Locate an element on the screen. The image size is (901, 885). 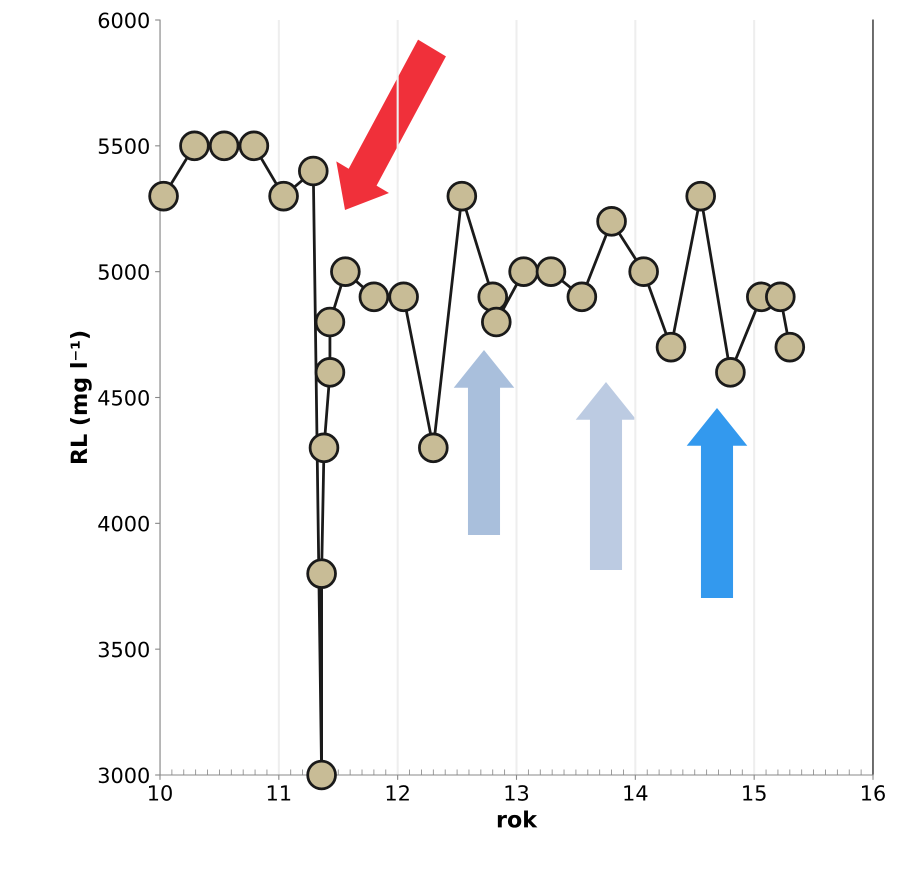
x-tick-label: 16 is located at coordinates (873, 793).